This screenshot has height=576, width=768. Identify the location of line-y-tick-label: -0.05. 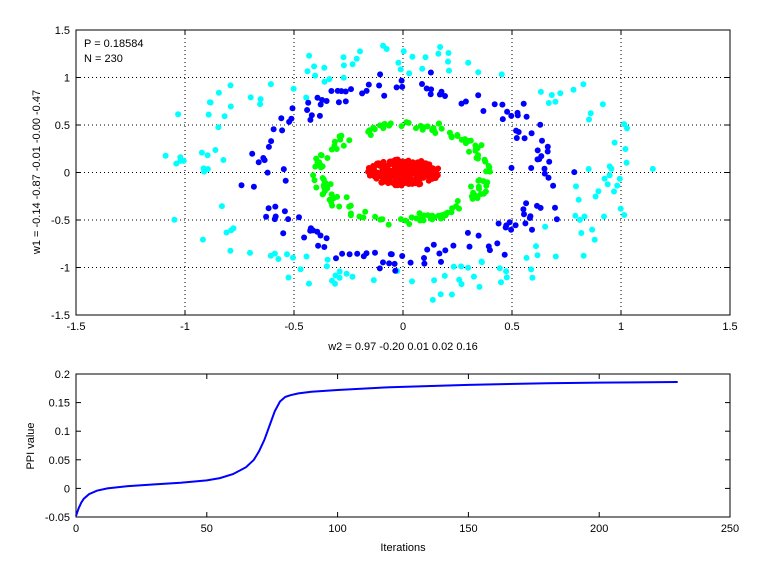
(57, 518).